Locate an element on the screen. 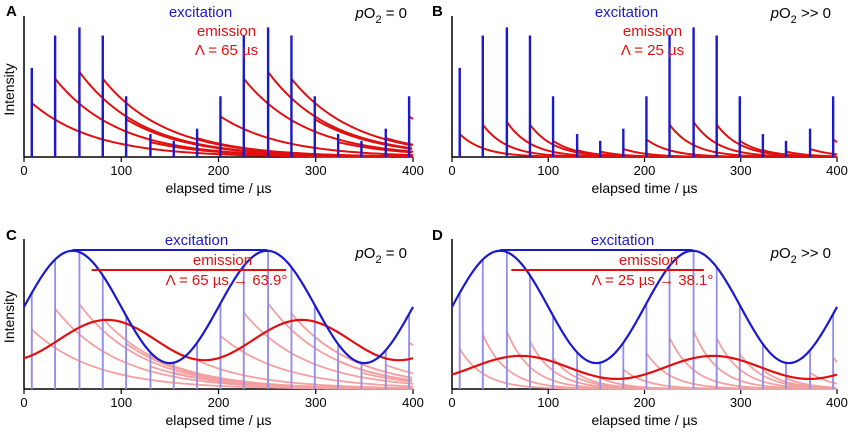 The image size is (853, 433). legend-lifetime: Λ = 25 µs → 38.1° is located at coordinates (653, 280).